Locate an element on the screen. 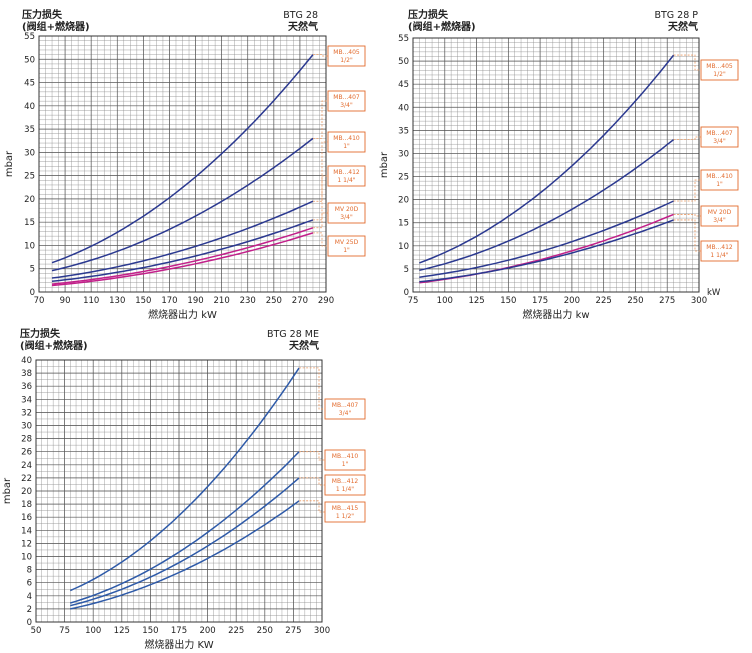  x-tick-label: 150 is located at coordinates (143, 301).